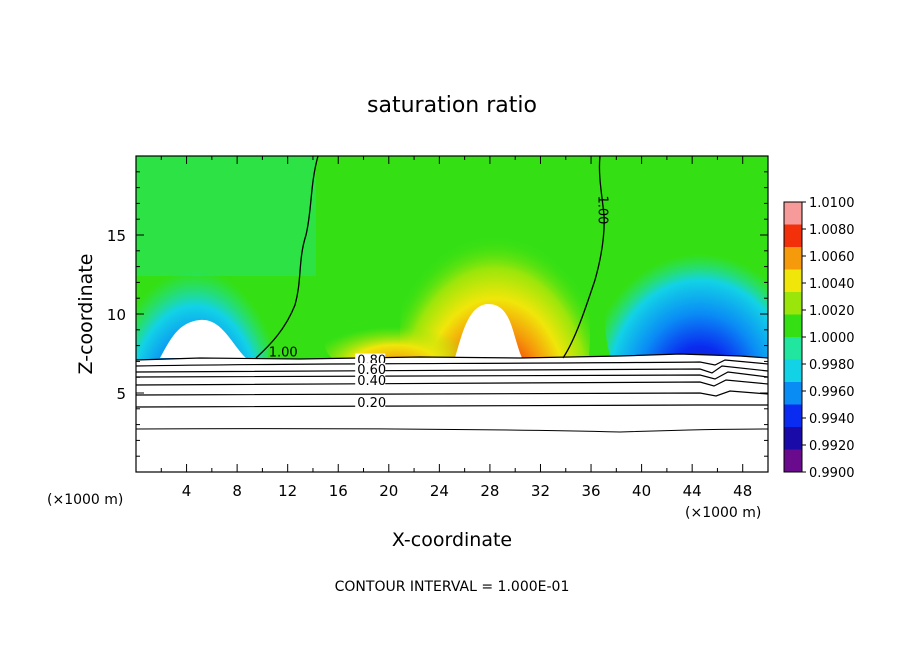 The height and width of the screenshot is (654, 904). Describe the element at coordinates (203, 338) in the screenshot. I see `blank-region-left` at that location.